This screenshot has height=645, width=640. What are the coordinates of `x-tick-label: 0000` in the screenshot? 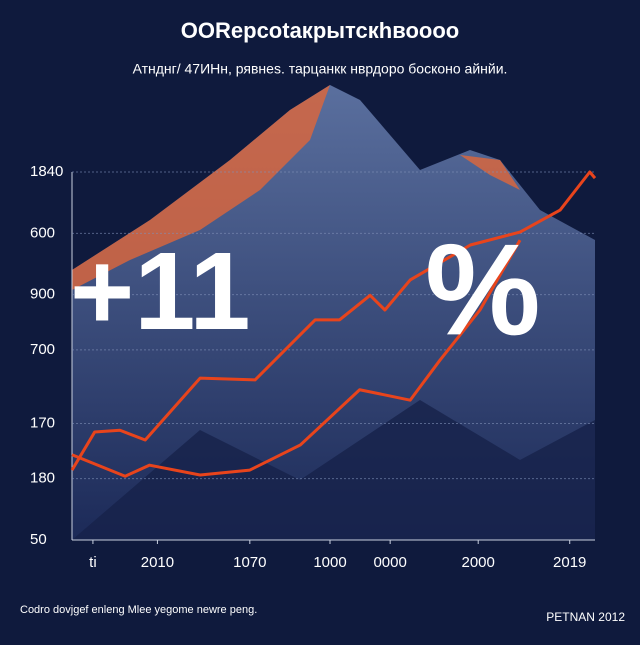 It's located at (389, 562).